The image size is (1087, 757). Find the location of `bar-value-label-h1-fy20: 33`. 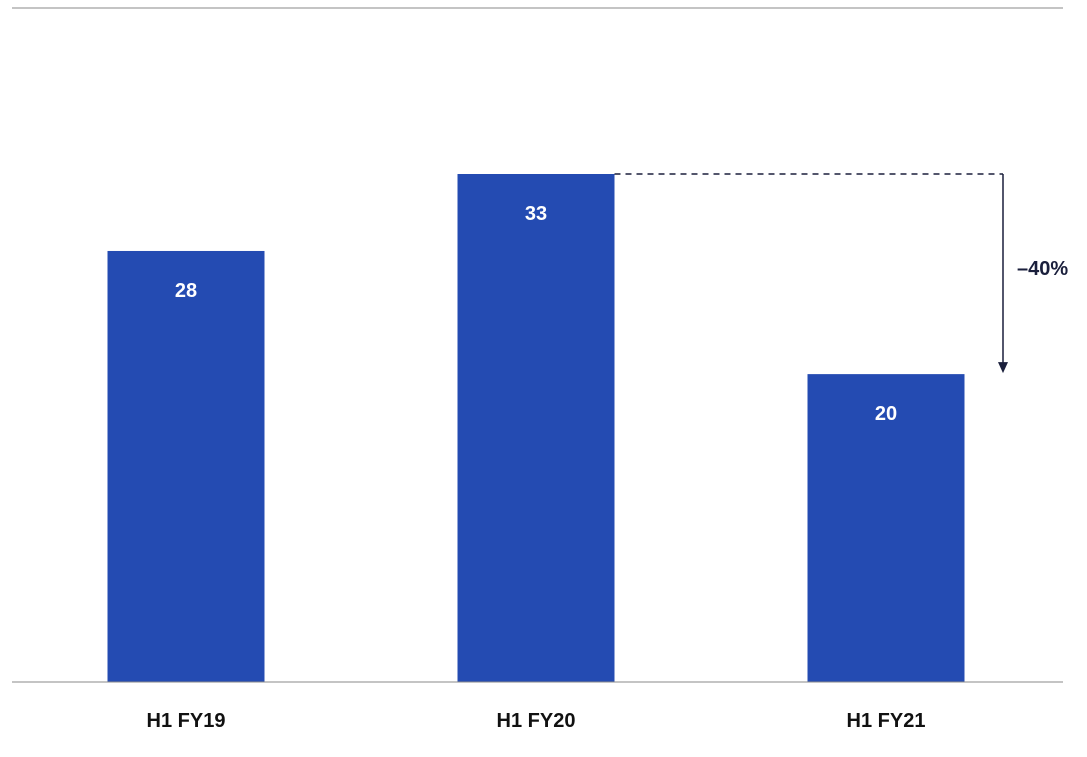

bar-value-label-h1-fy20: 33 is located at coordinates (536, 214).